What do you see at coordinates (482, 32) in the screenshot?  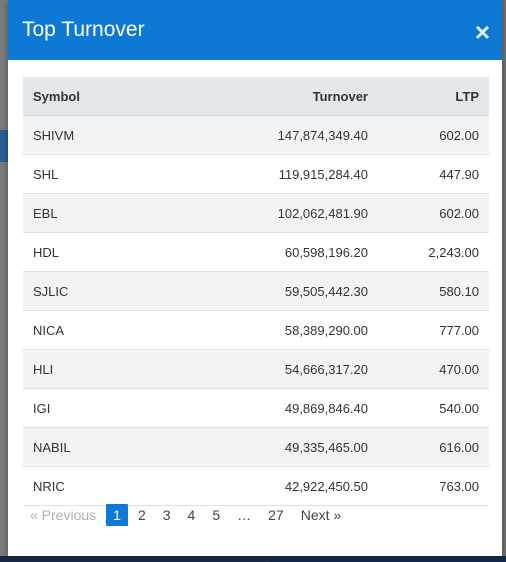 I see `close-icon: ×` at bounding box center [482, 32].